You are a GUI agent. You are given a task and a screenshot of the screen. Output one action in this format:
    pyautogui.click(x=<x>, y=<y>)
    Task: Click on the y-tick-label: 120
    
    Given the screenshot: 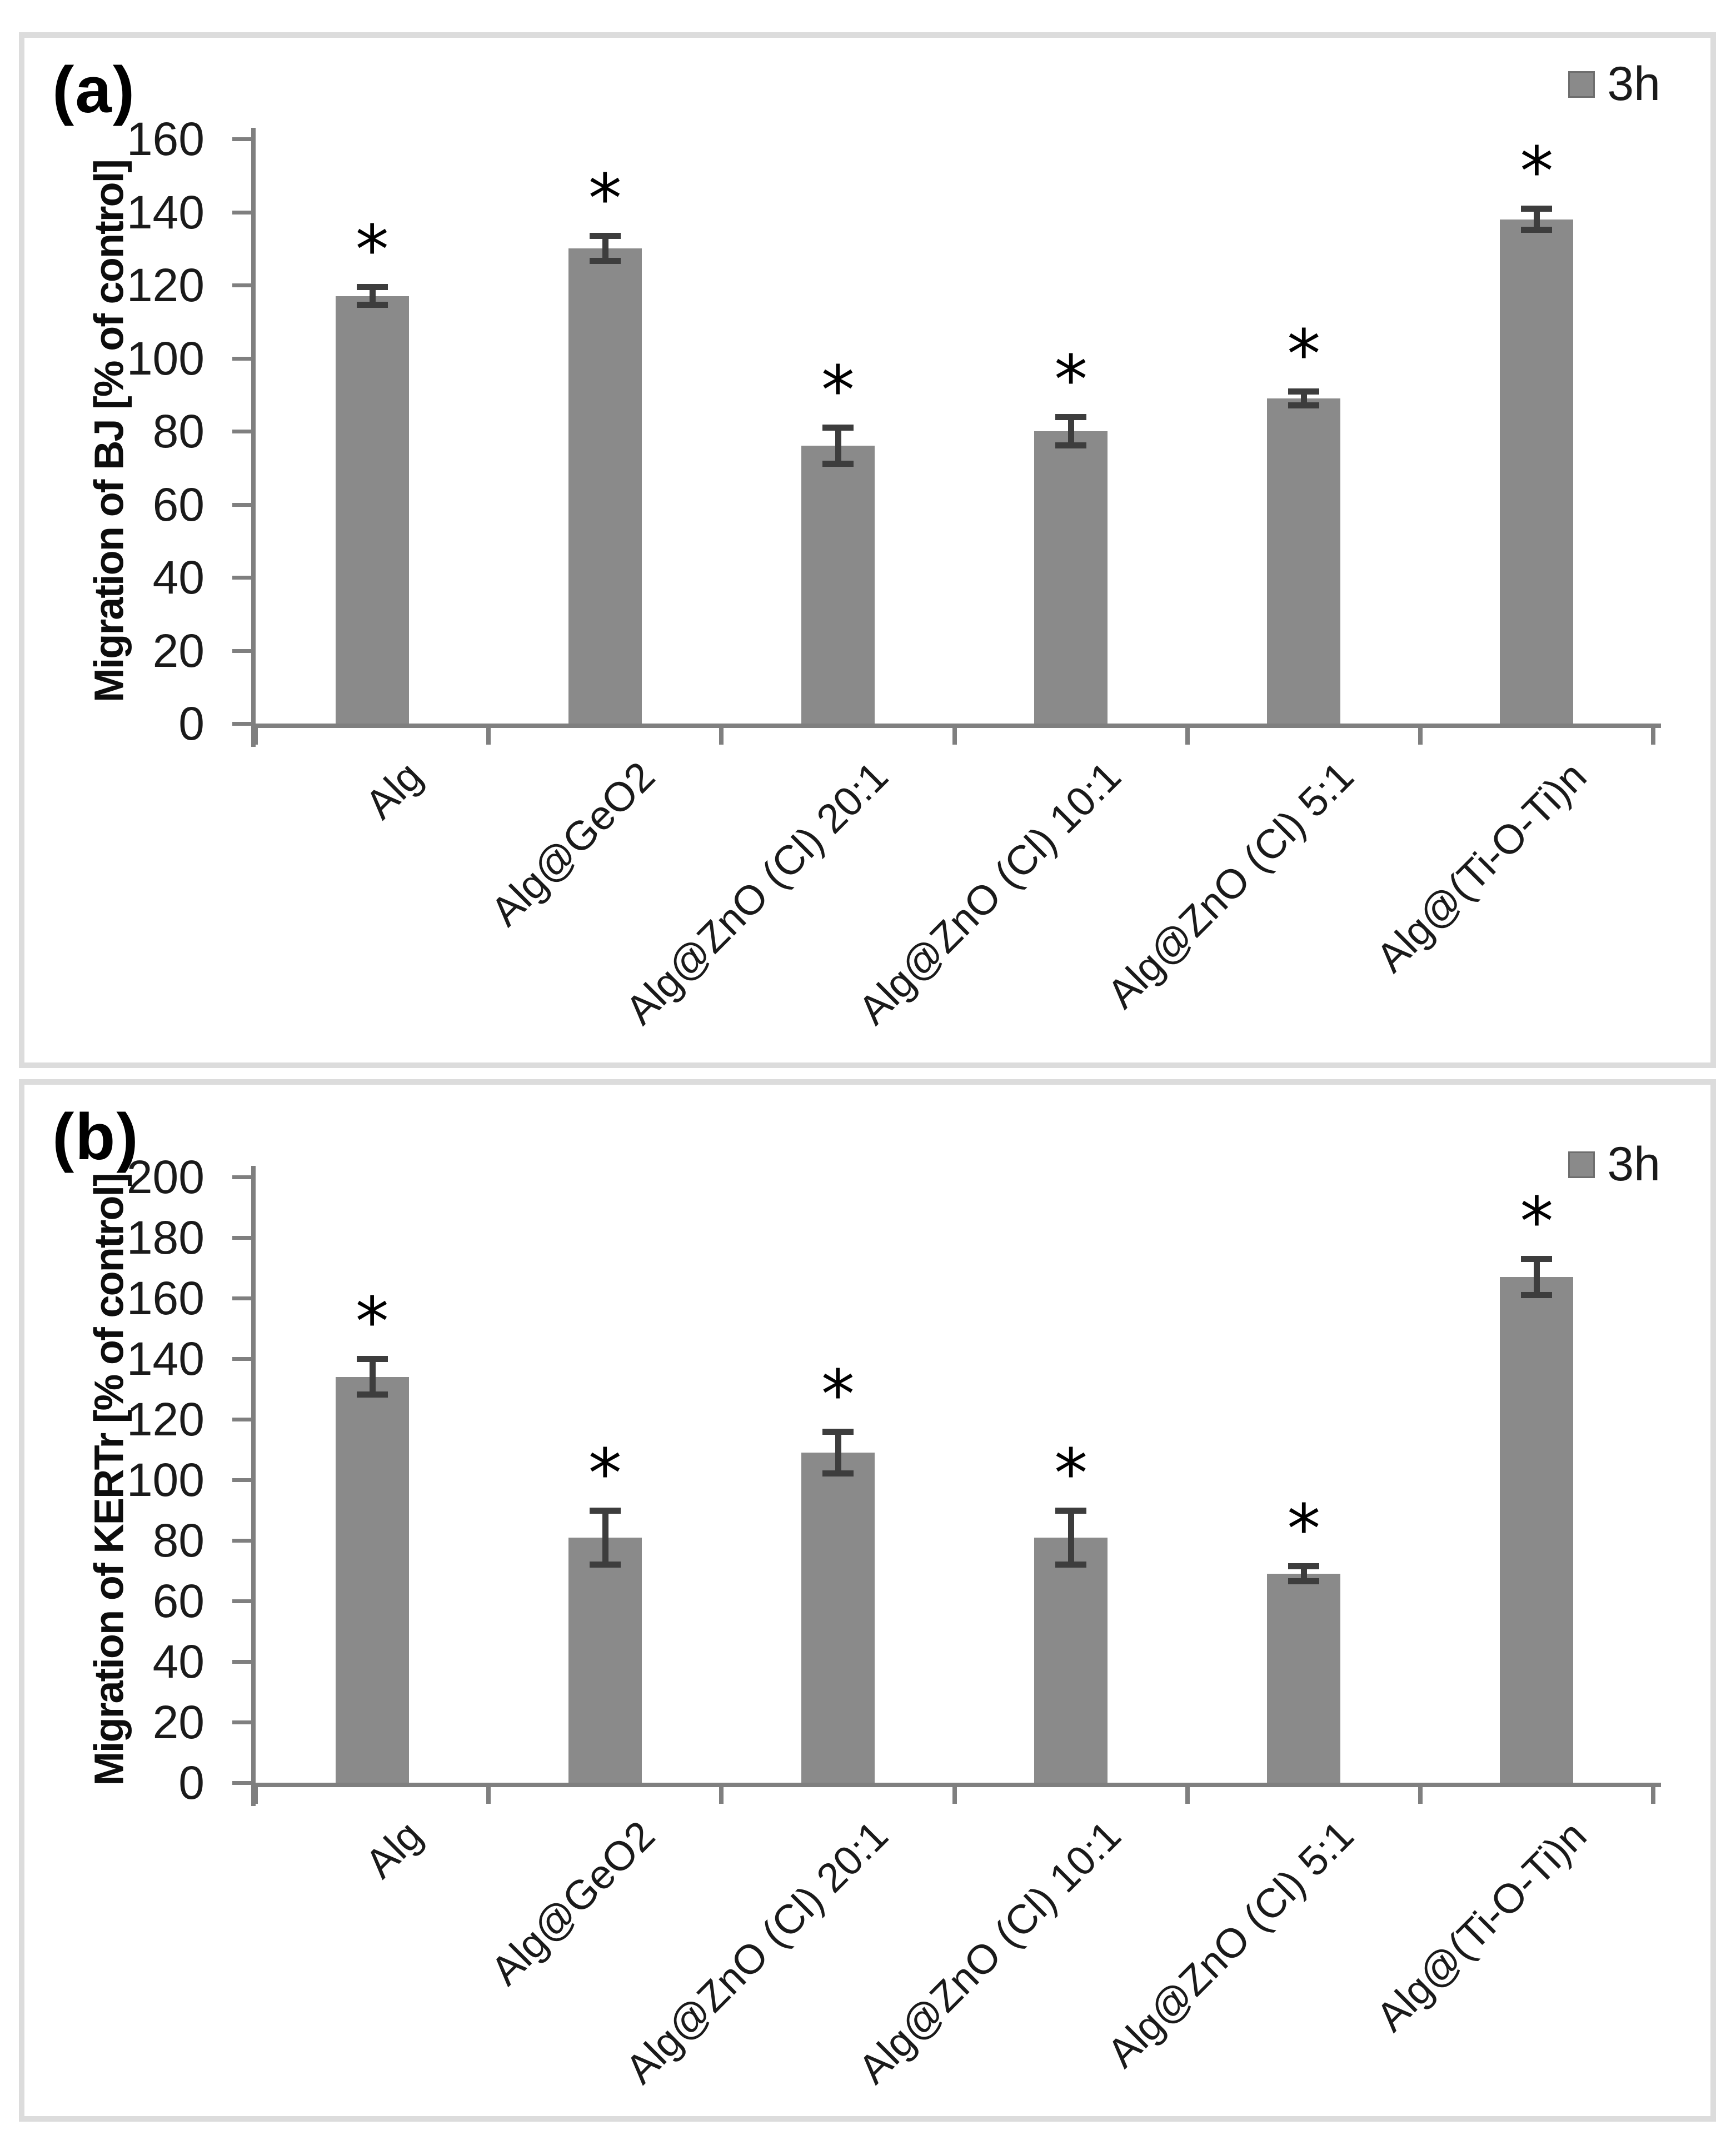 What is the action you would take?
    pyautogui.click(x=165, y=285)
    